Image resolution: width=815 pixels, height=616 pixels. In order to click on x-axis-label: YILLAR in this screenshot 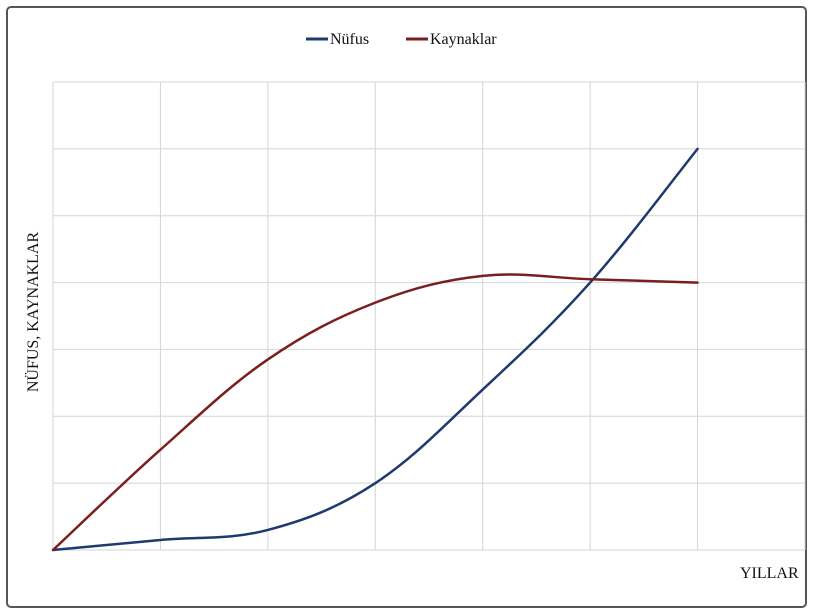, I will do `click(769, 573)`.